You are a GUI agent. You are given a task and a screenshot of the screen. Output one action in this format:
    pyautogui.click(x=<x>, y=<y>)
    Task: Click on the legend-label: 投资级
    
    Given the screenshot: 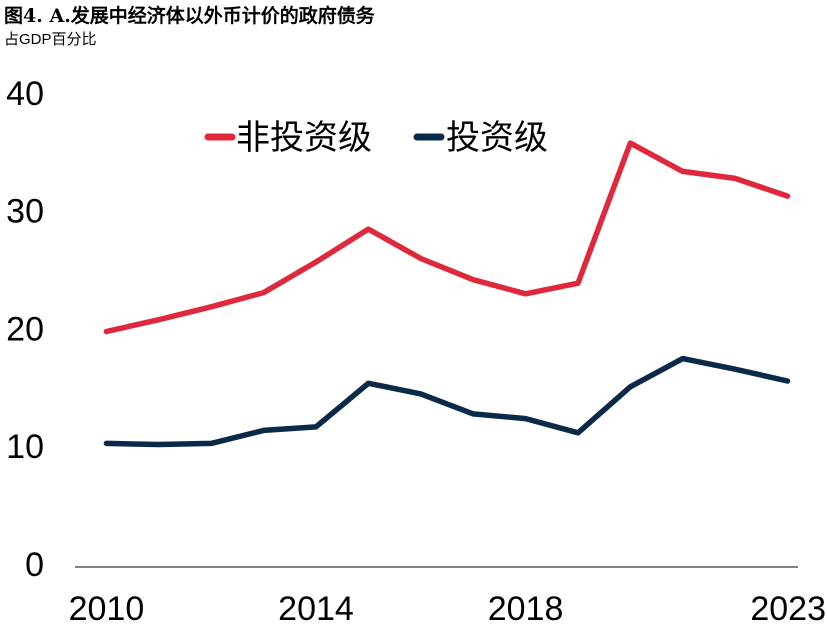 What is the action you would take?
    pyautogui.click(x=497, y=138)
    